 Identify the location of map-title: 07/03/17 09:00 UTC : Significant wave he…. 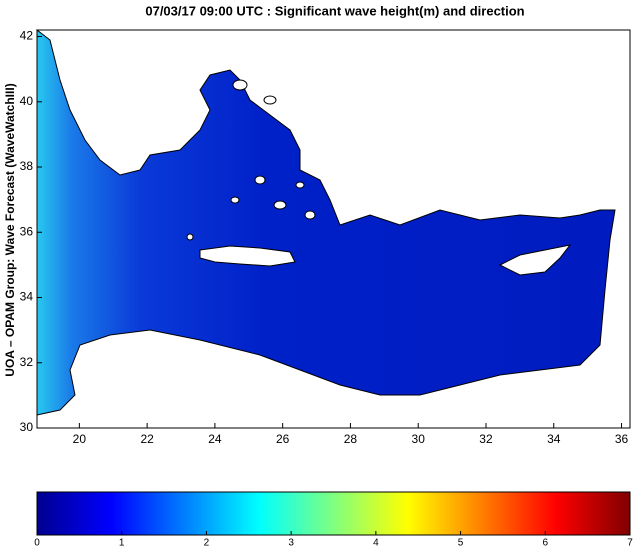
(334, 10).